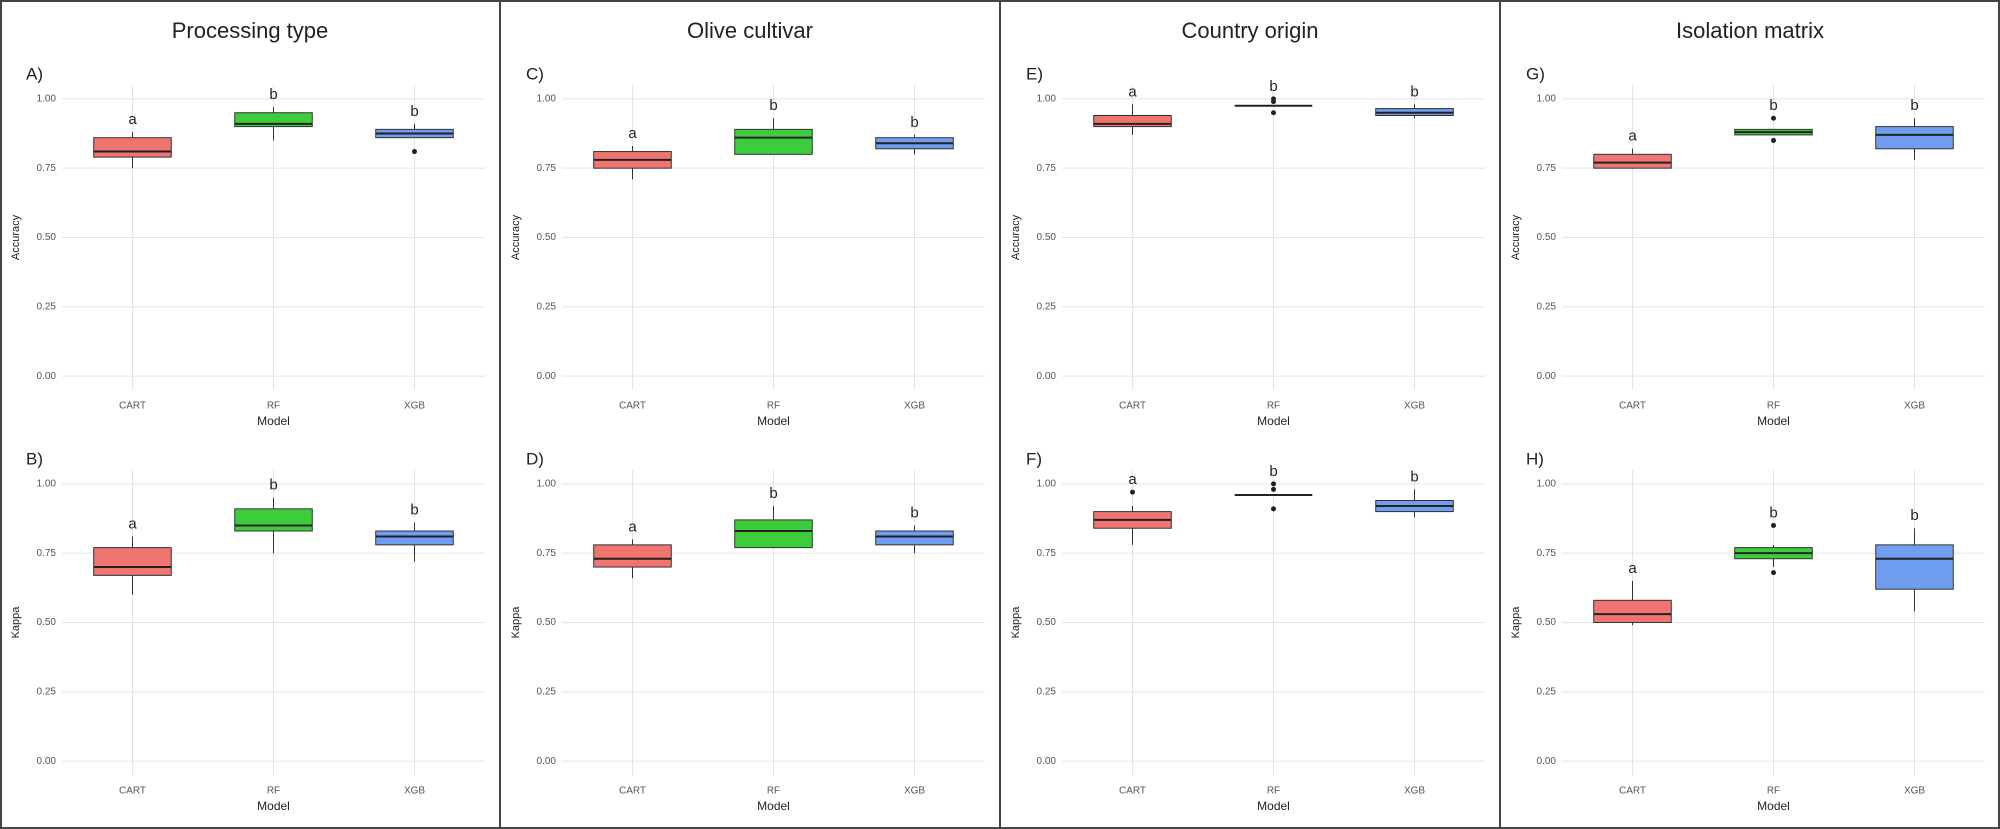 The height and width of the screenshot is (829, 2000). Describe the element at coordinates (34, 458) in the screenshot. I see `panel-label: B)` at that location.